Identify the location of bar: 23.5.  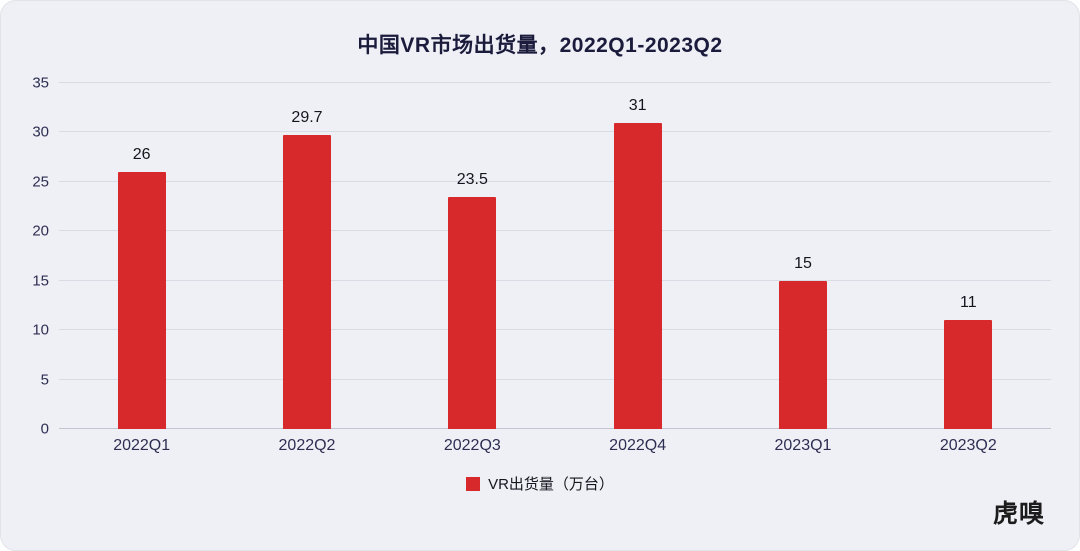
(472, 300).